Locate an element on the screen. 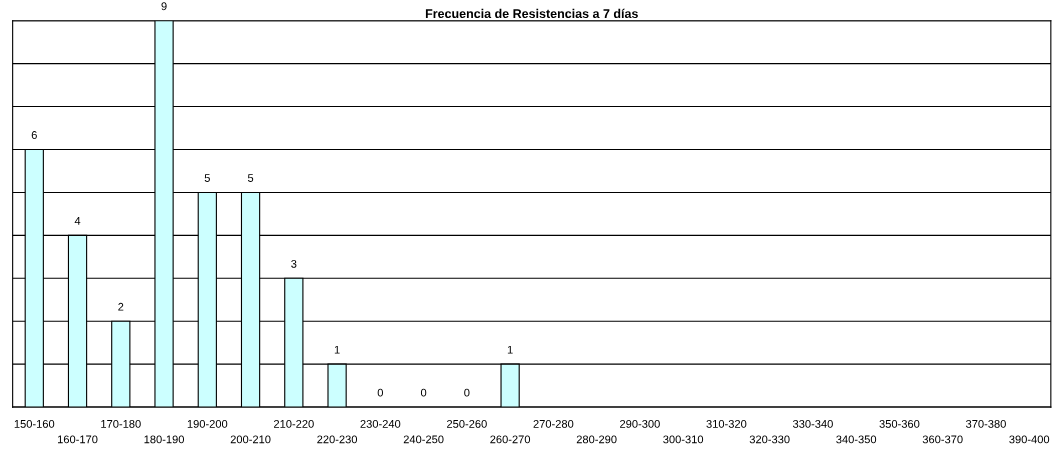  x-tick-label: 350-360 is located at coordinates (899, 423).